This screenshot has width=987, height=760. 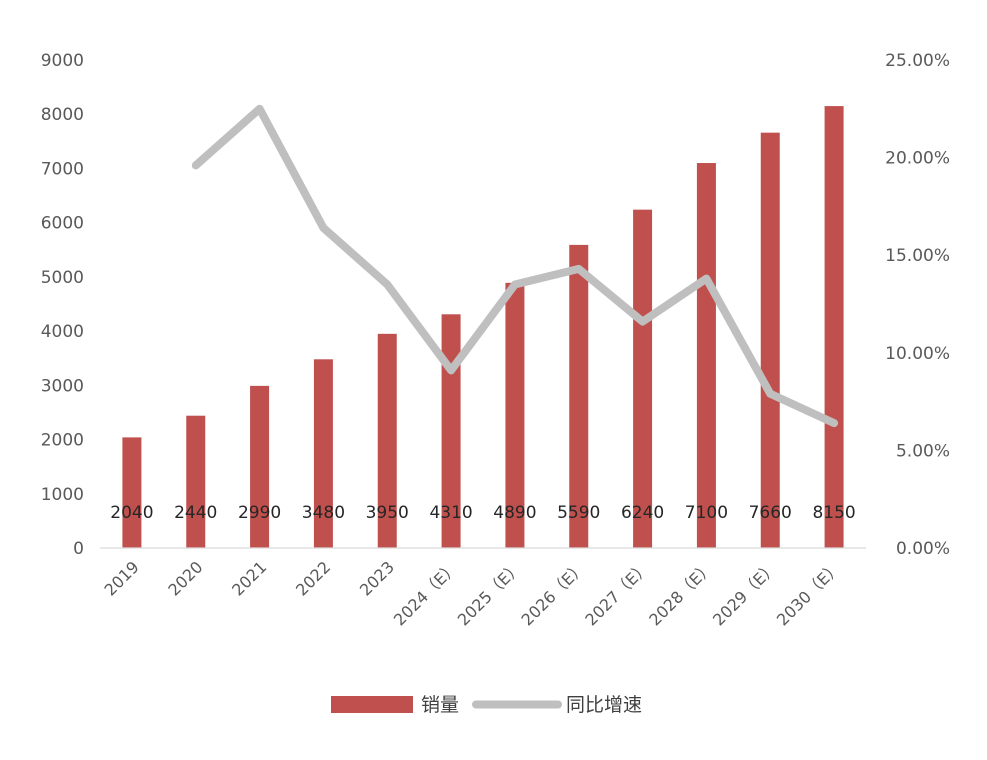 I want to click on legend-swatch-sales, so click(x=372, y=704).